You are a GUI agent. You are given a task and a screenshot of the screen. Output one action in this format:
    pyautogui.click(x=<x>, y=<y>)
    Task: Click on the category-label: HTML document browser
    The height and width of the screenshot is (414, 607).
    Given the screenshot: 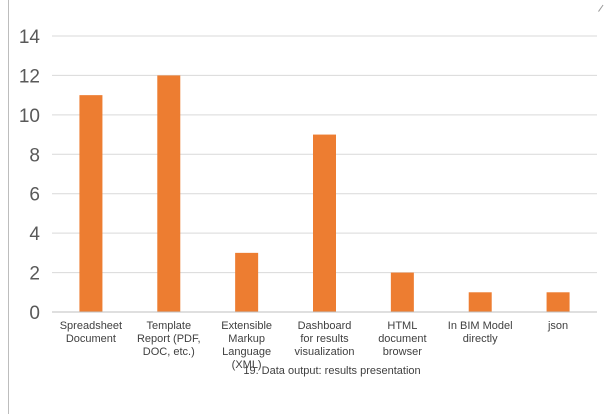 What is the action you would take?
    pyautogui.click(x=402, y=339)
    